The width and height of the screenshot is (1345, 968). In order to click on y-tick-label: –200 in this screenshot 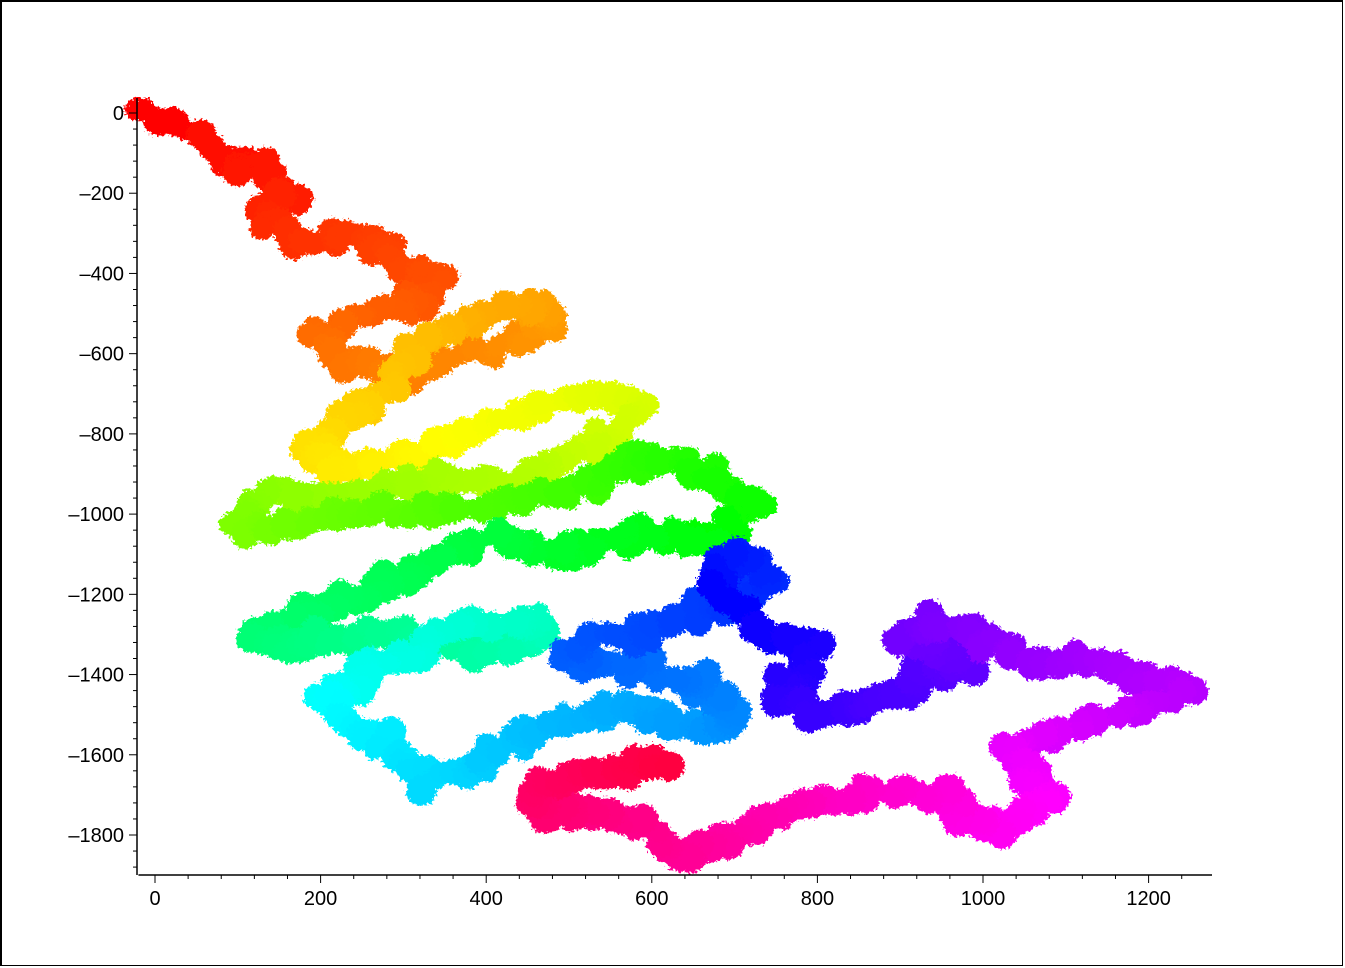, I will do `click(102, 194)`.